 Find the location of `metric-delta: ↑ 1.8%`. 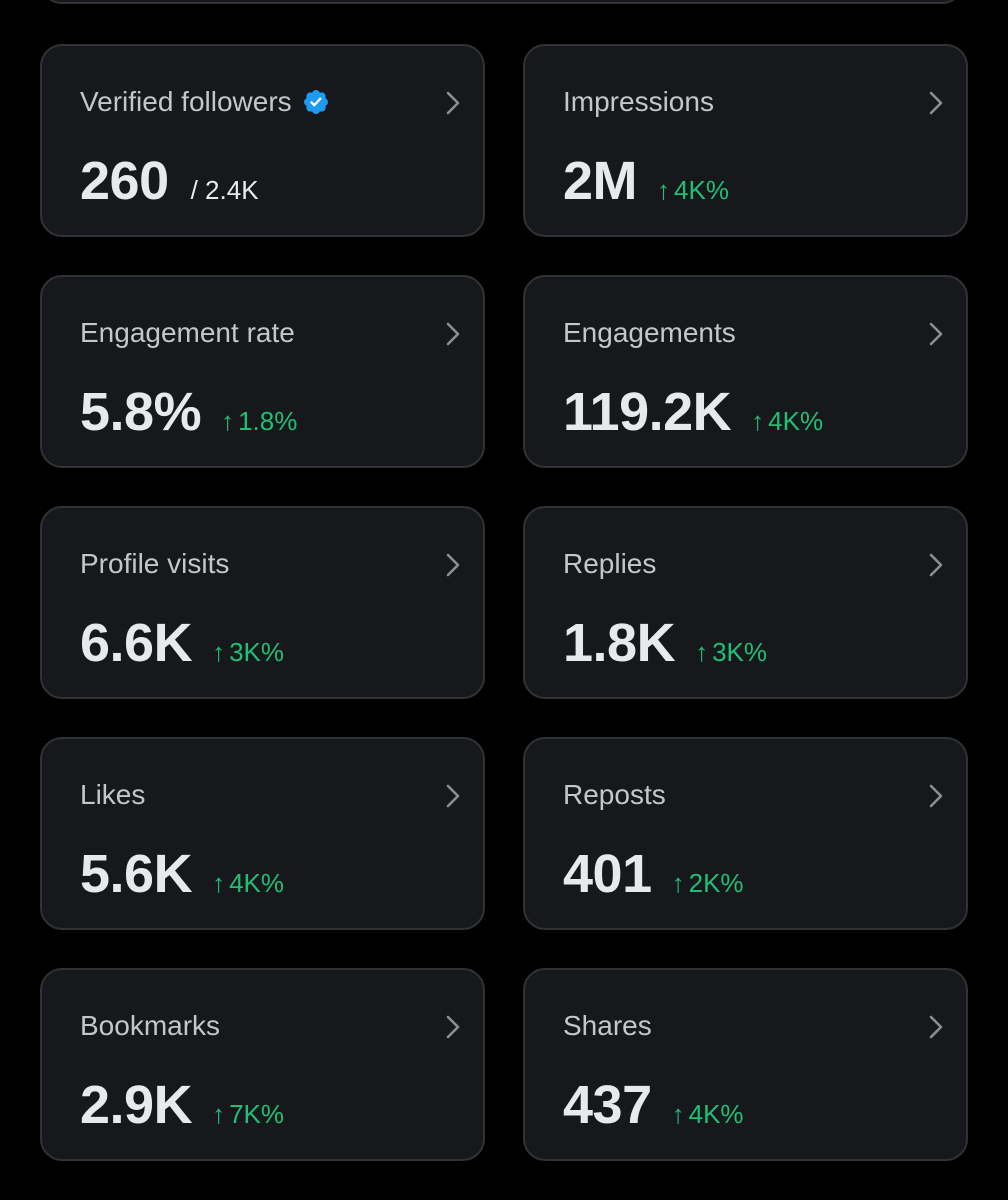

metric-delta: ↑ 1.8% is located at coordinates (259, 421).